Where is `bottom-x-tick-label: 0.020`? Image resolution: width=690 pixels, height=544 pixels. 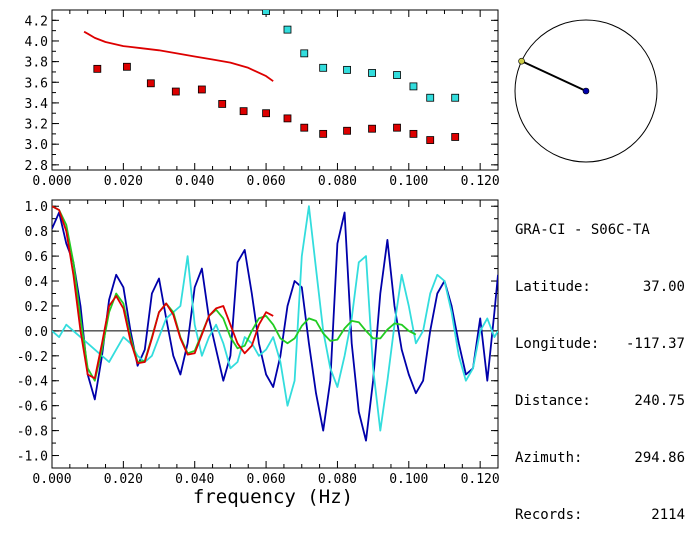
bottom-x-tick-label: 0.020 is located at coordinates (123, 479).